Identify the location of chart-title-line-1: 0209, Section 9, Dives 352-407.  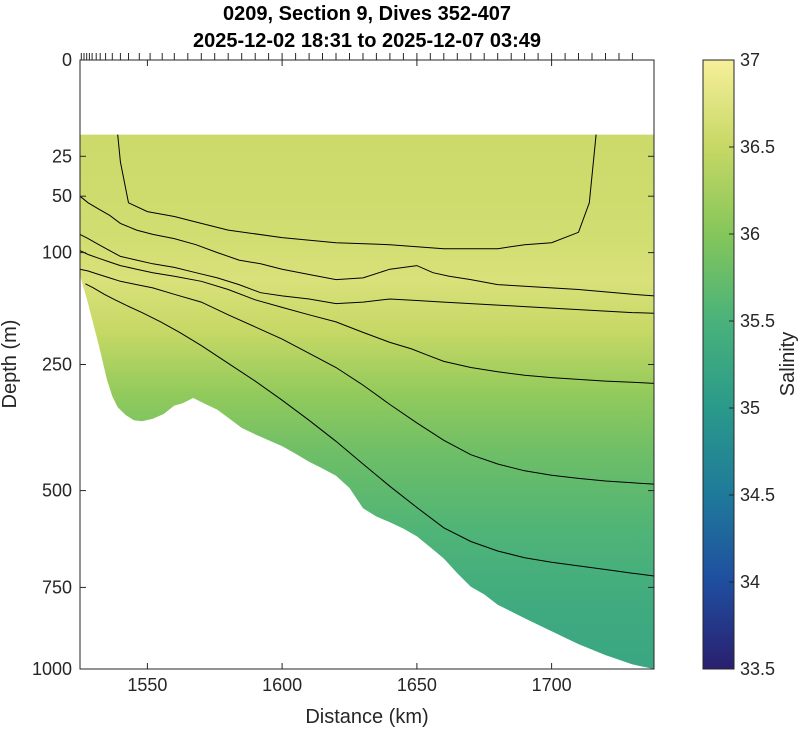
(367, 14).